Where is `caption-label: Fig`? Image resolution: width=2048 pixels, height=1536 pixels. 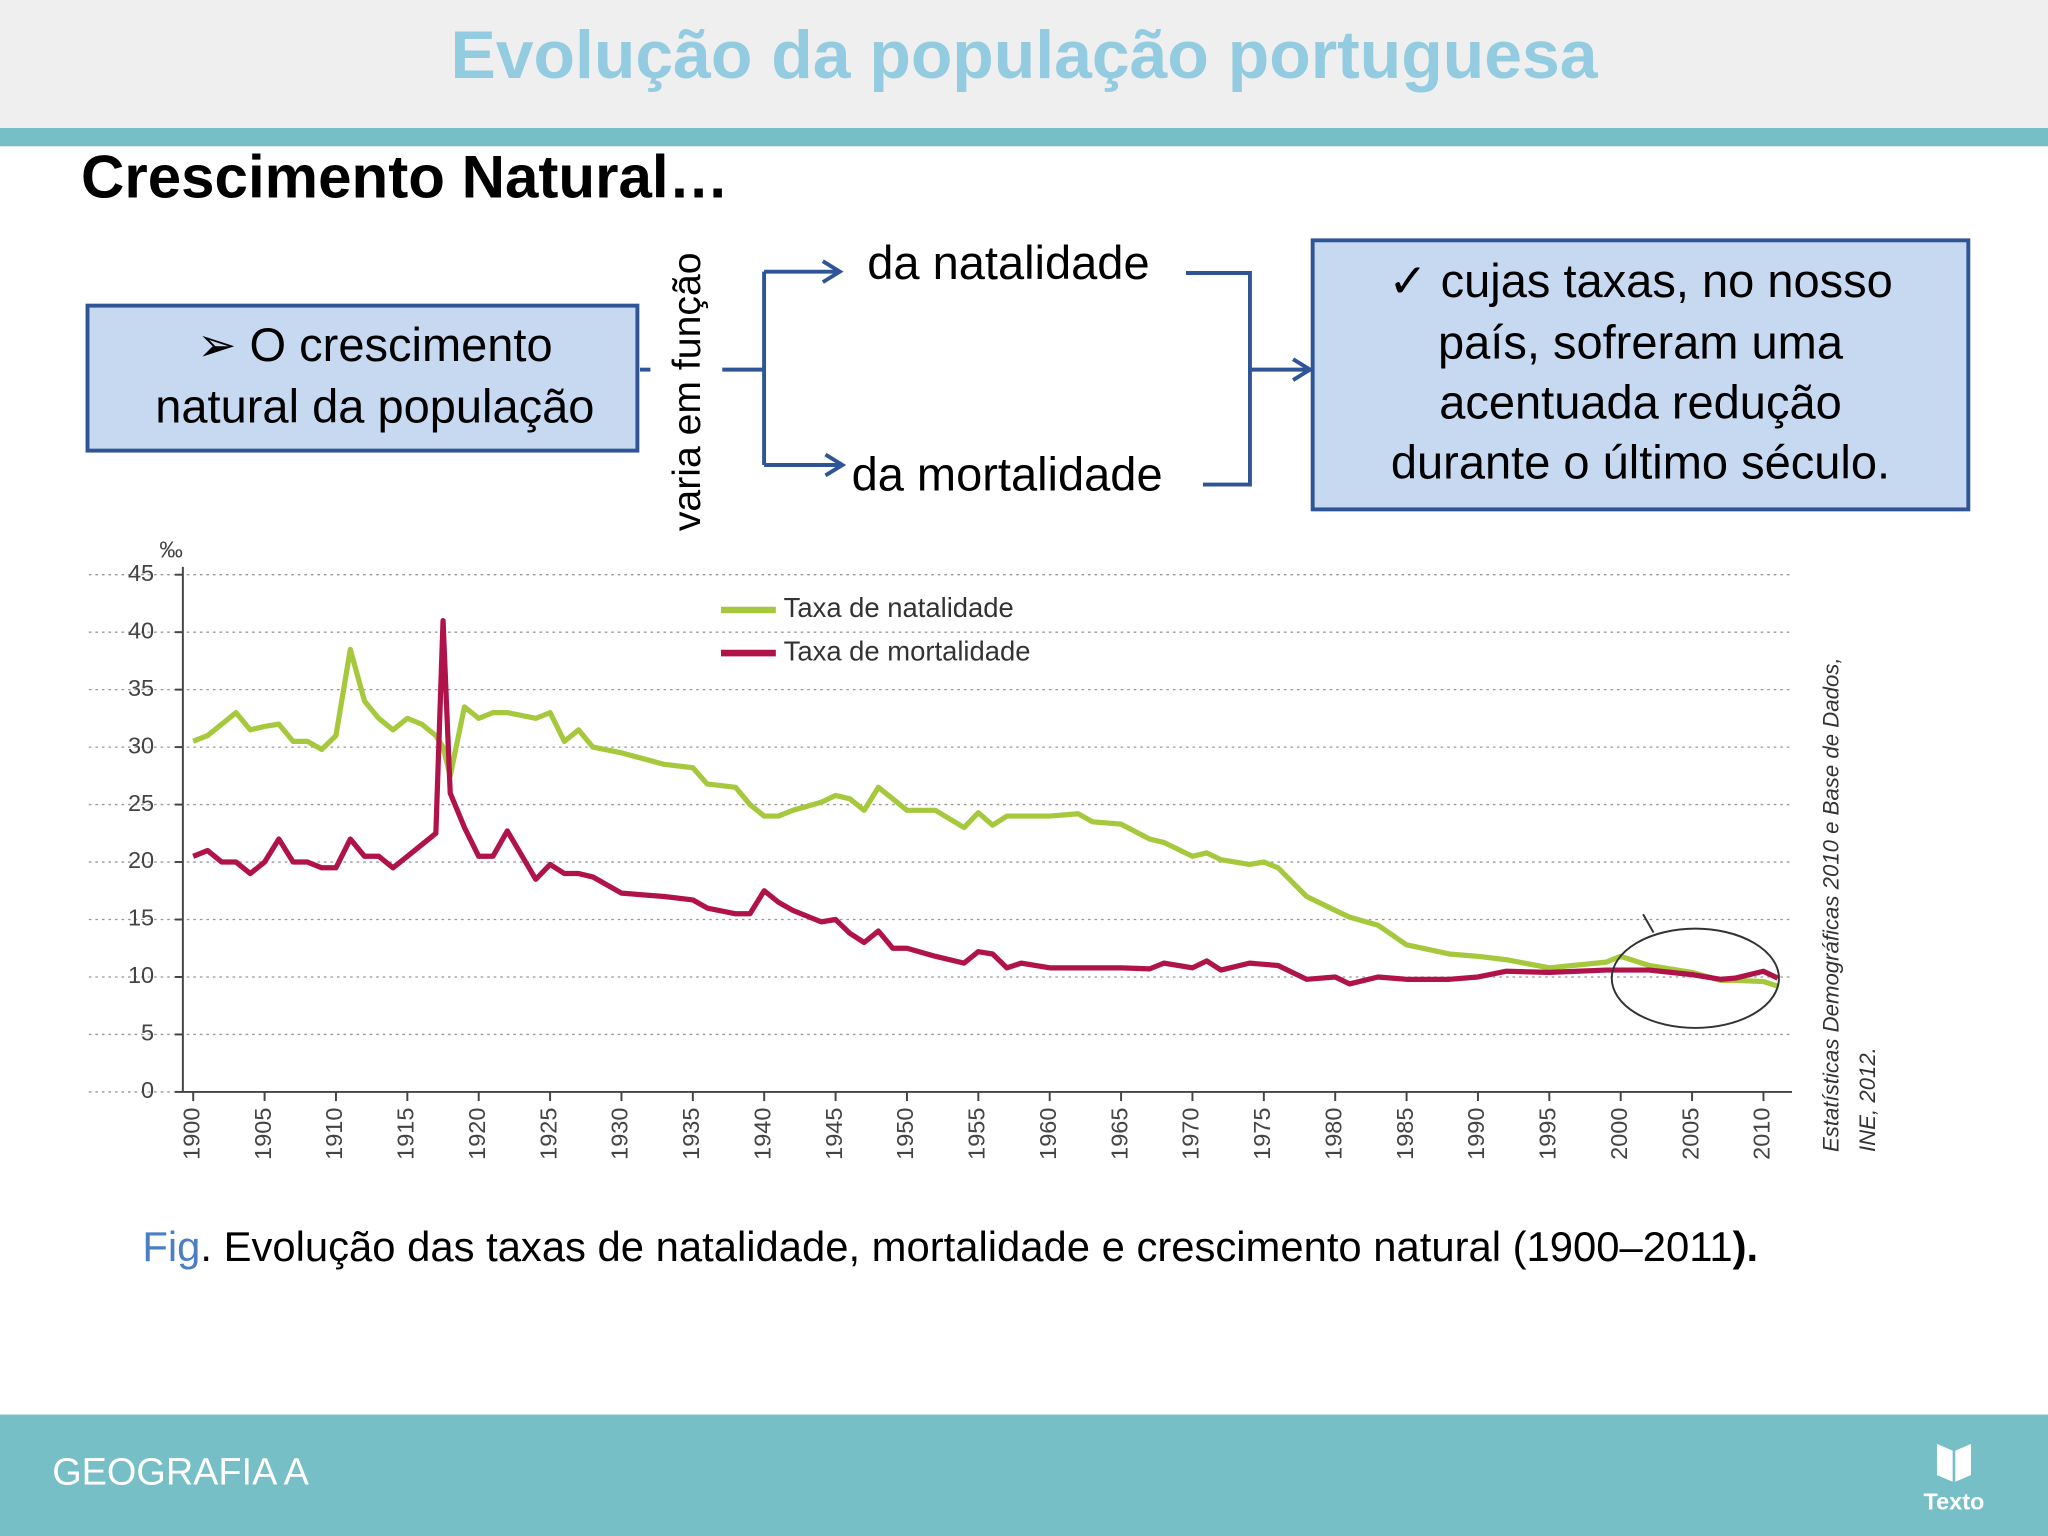
caption-label: Fig is located at coordinates (171, 1246).